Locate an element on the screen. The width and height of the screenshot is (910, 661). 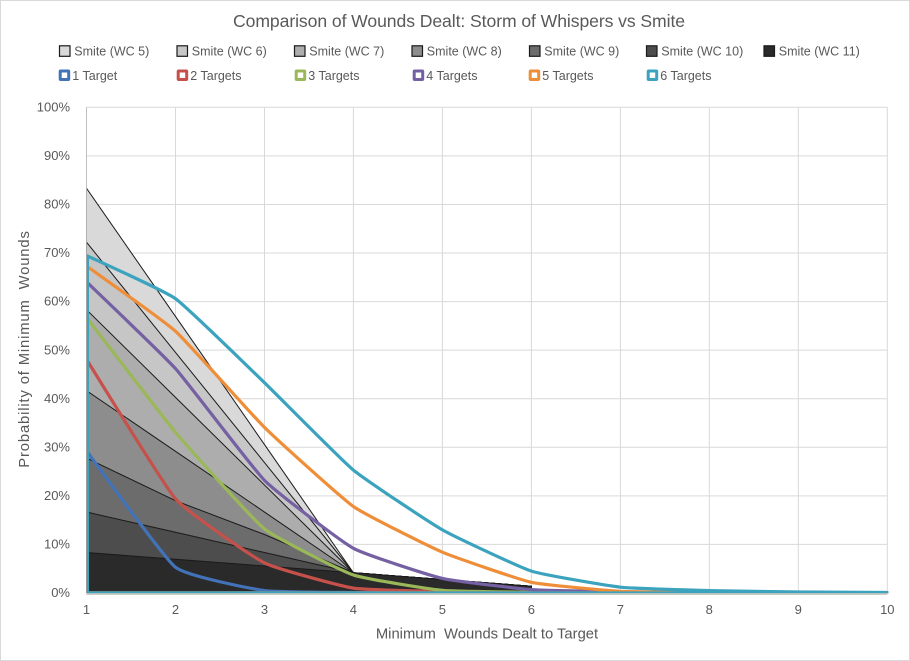
svg-text: Smite (WC 11) is located at coordinates (819, 51).